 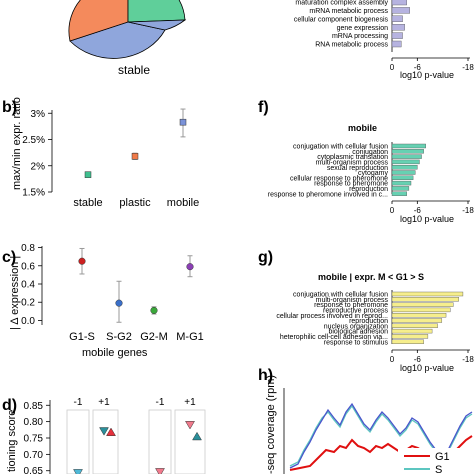 What do you see at coordinates (373, 173) in the screenshot?
I see `f-category-label: cytogamy` at bounding box center [373, 173].